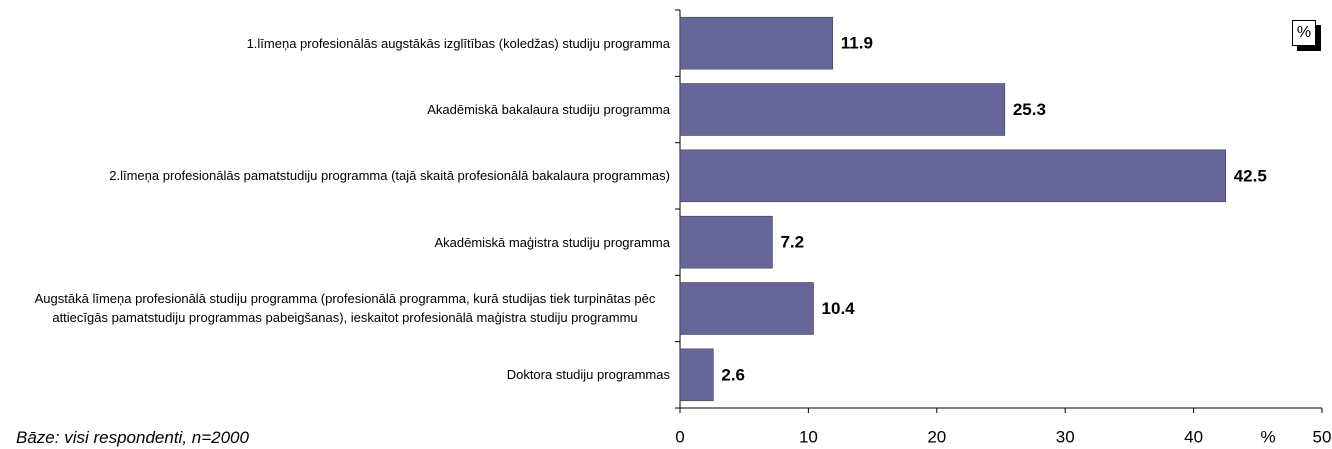  I want to click on x-tick-label: 40, so click(1193, 436).